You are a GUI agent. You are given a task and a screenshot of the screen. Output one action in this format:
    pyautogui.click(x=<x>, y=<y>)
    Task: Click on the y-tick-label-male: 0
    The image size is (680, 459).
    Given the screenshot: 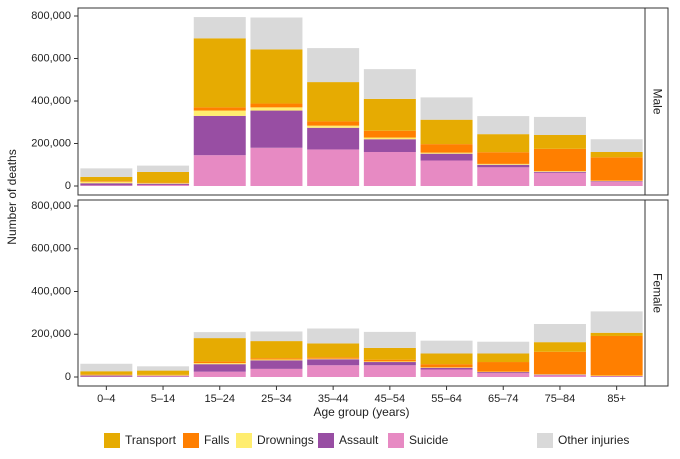 What is the action you would take?
    pyautogui.click(x=68, y=186)
    